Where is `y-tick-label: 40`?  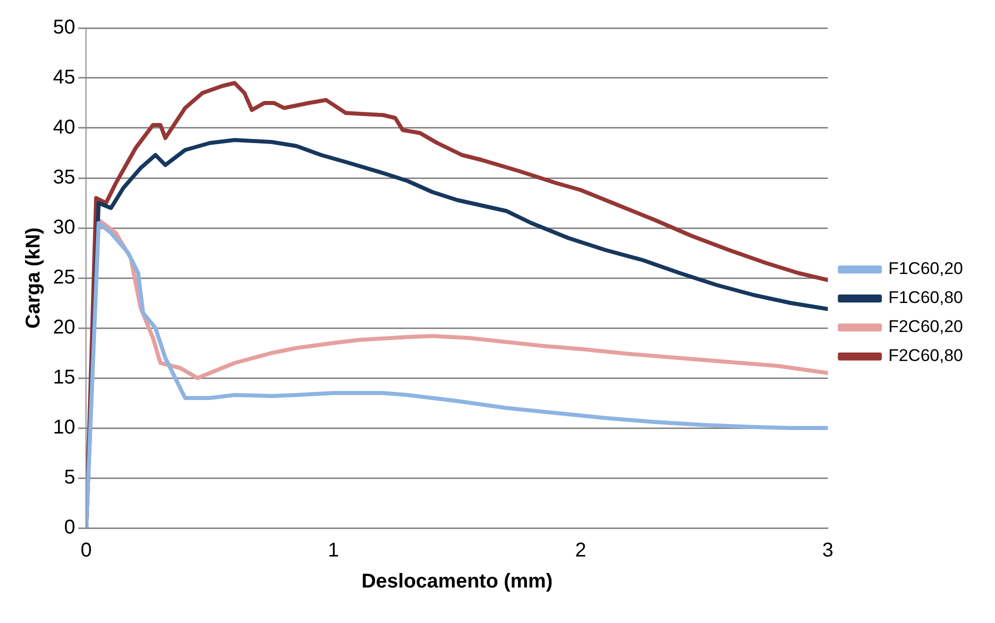 y-tick-label: 40 is located at coordinates (64, 127).